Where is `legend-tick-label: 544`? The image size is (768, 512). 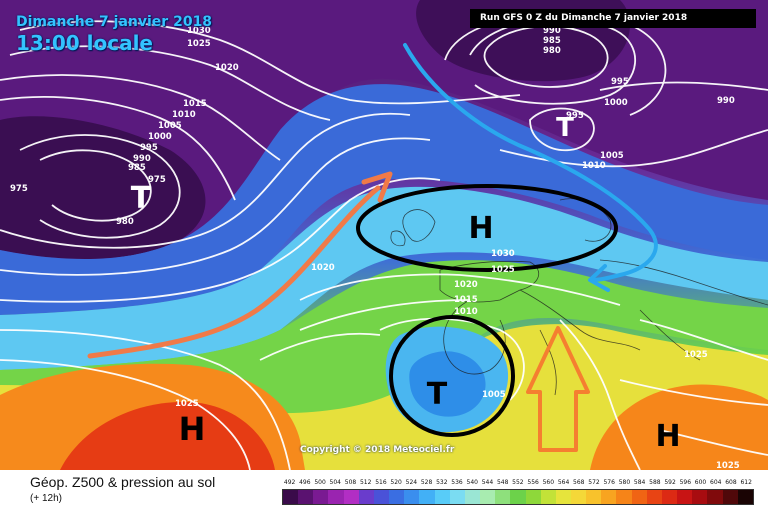
legend-tick-label: 544 is located at coordinates (487, 482).